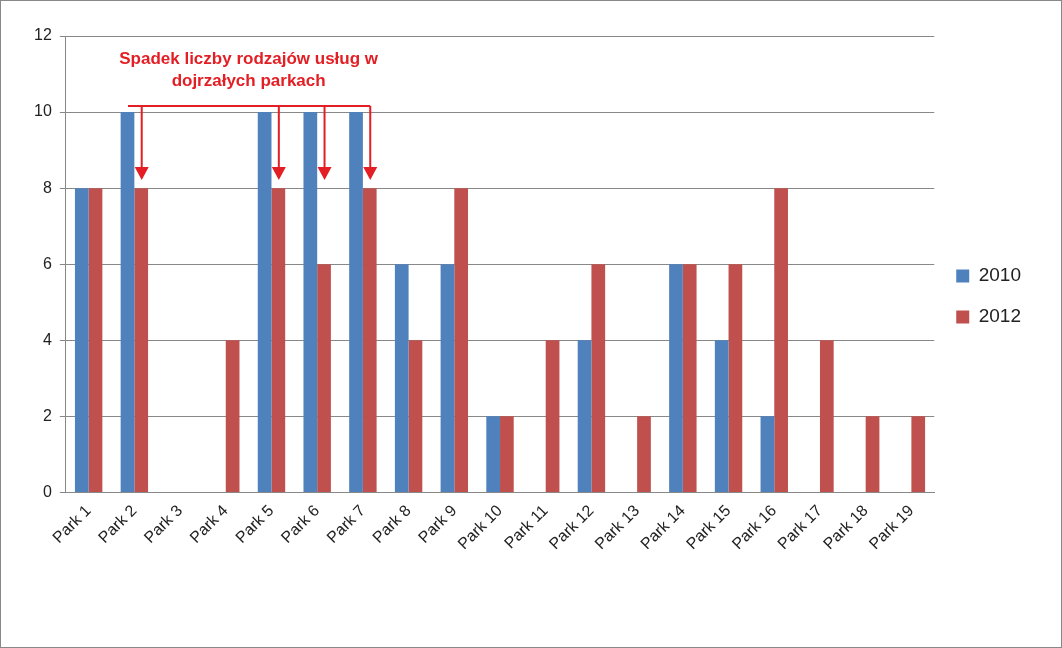  I want to click on legend-label: 2012, so click(1000, 316).